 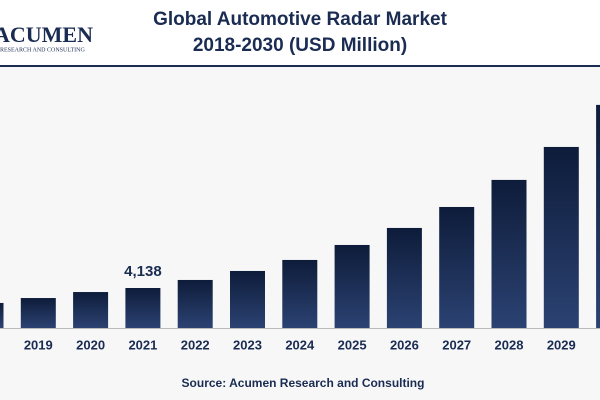 I want to click on x-tick-label: 2028, so click(x=509, y=344).